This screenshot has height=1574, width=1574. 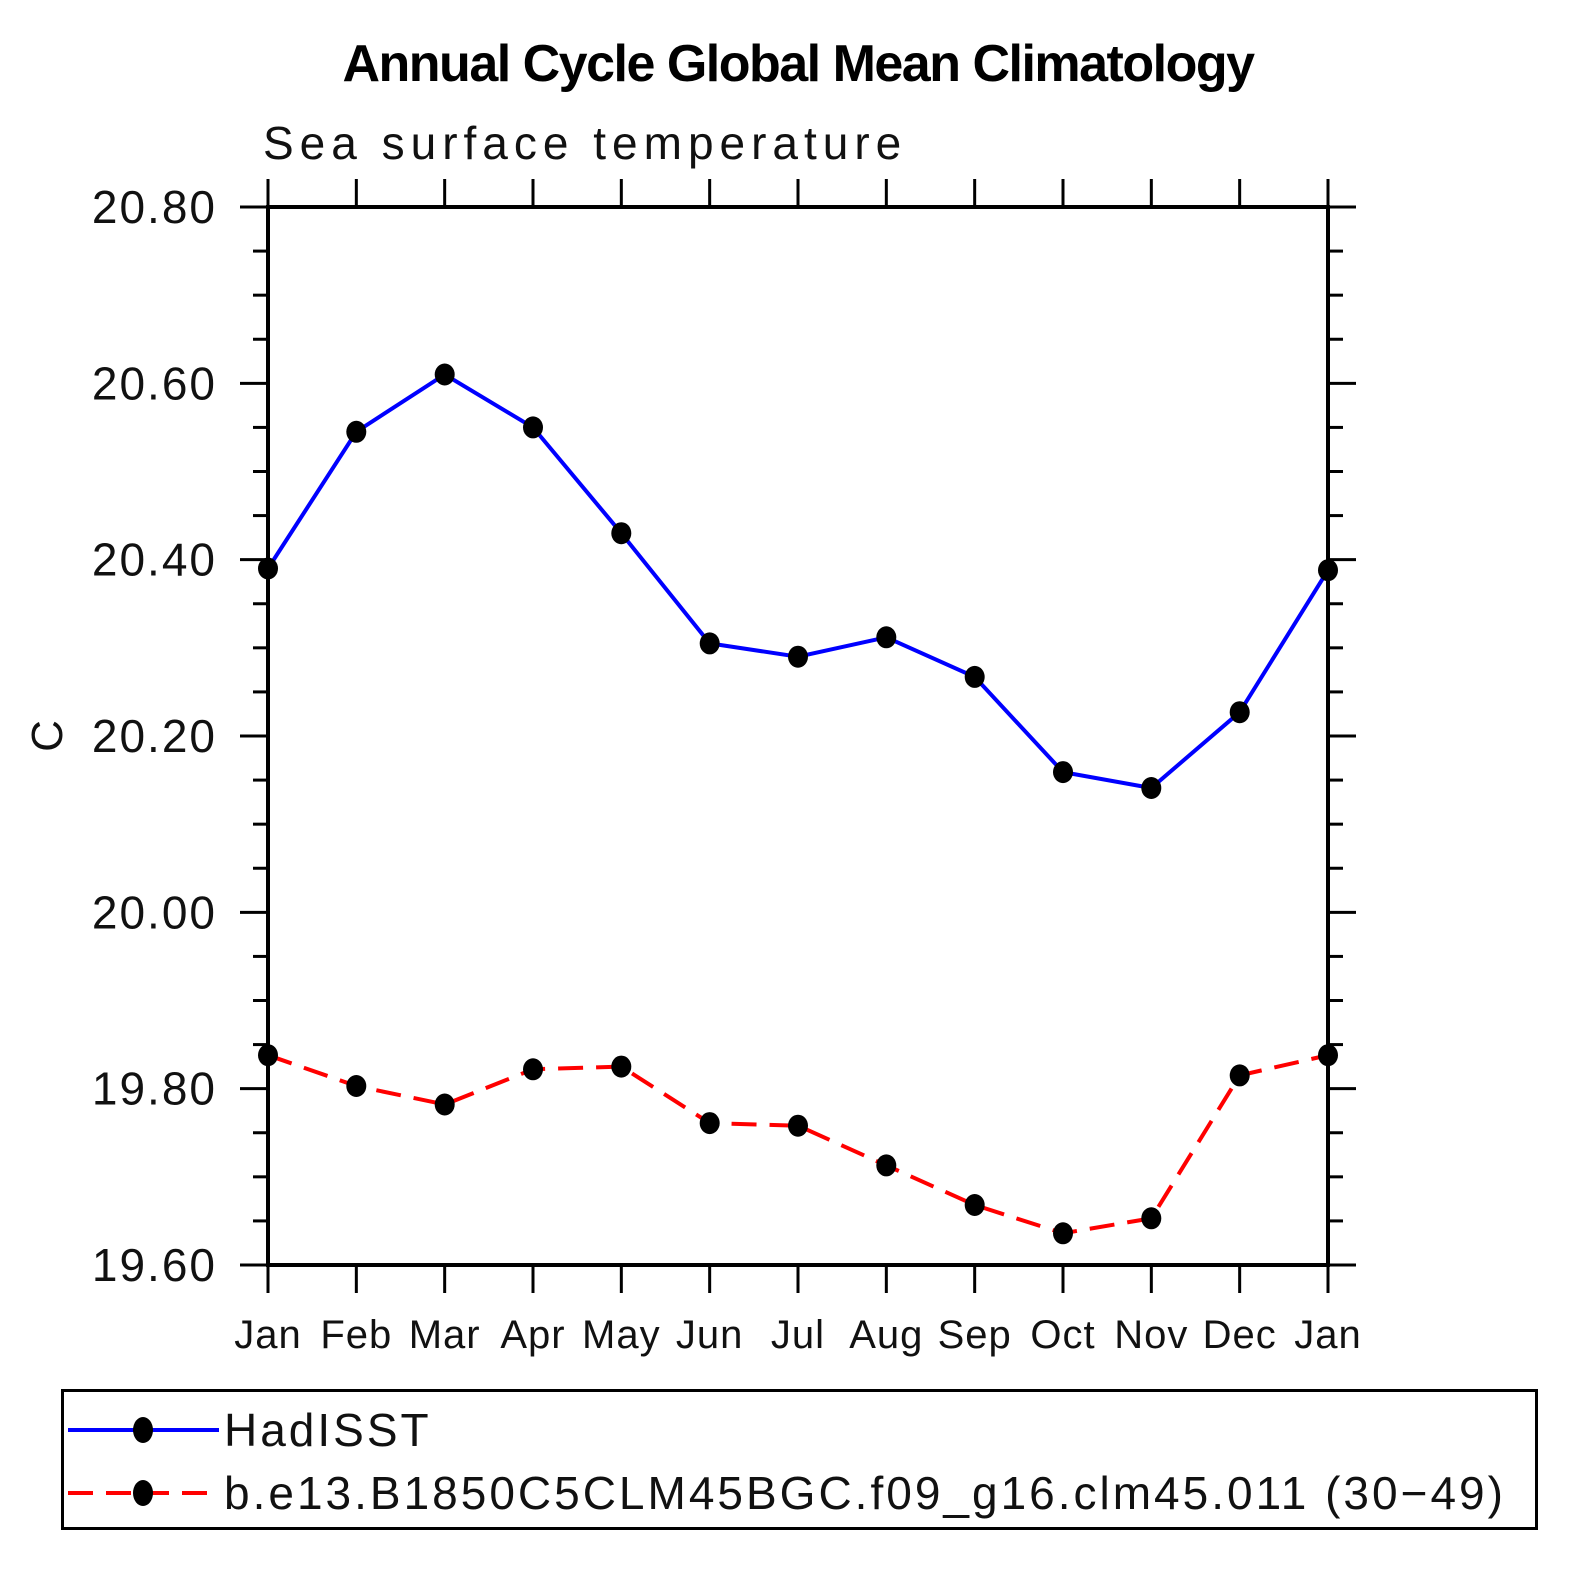 I want to click on svg-text: 20.60, so click(x=154, y=383).